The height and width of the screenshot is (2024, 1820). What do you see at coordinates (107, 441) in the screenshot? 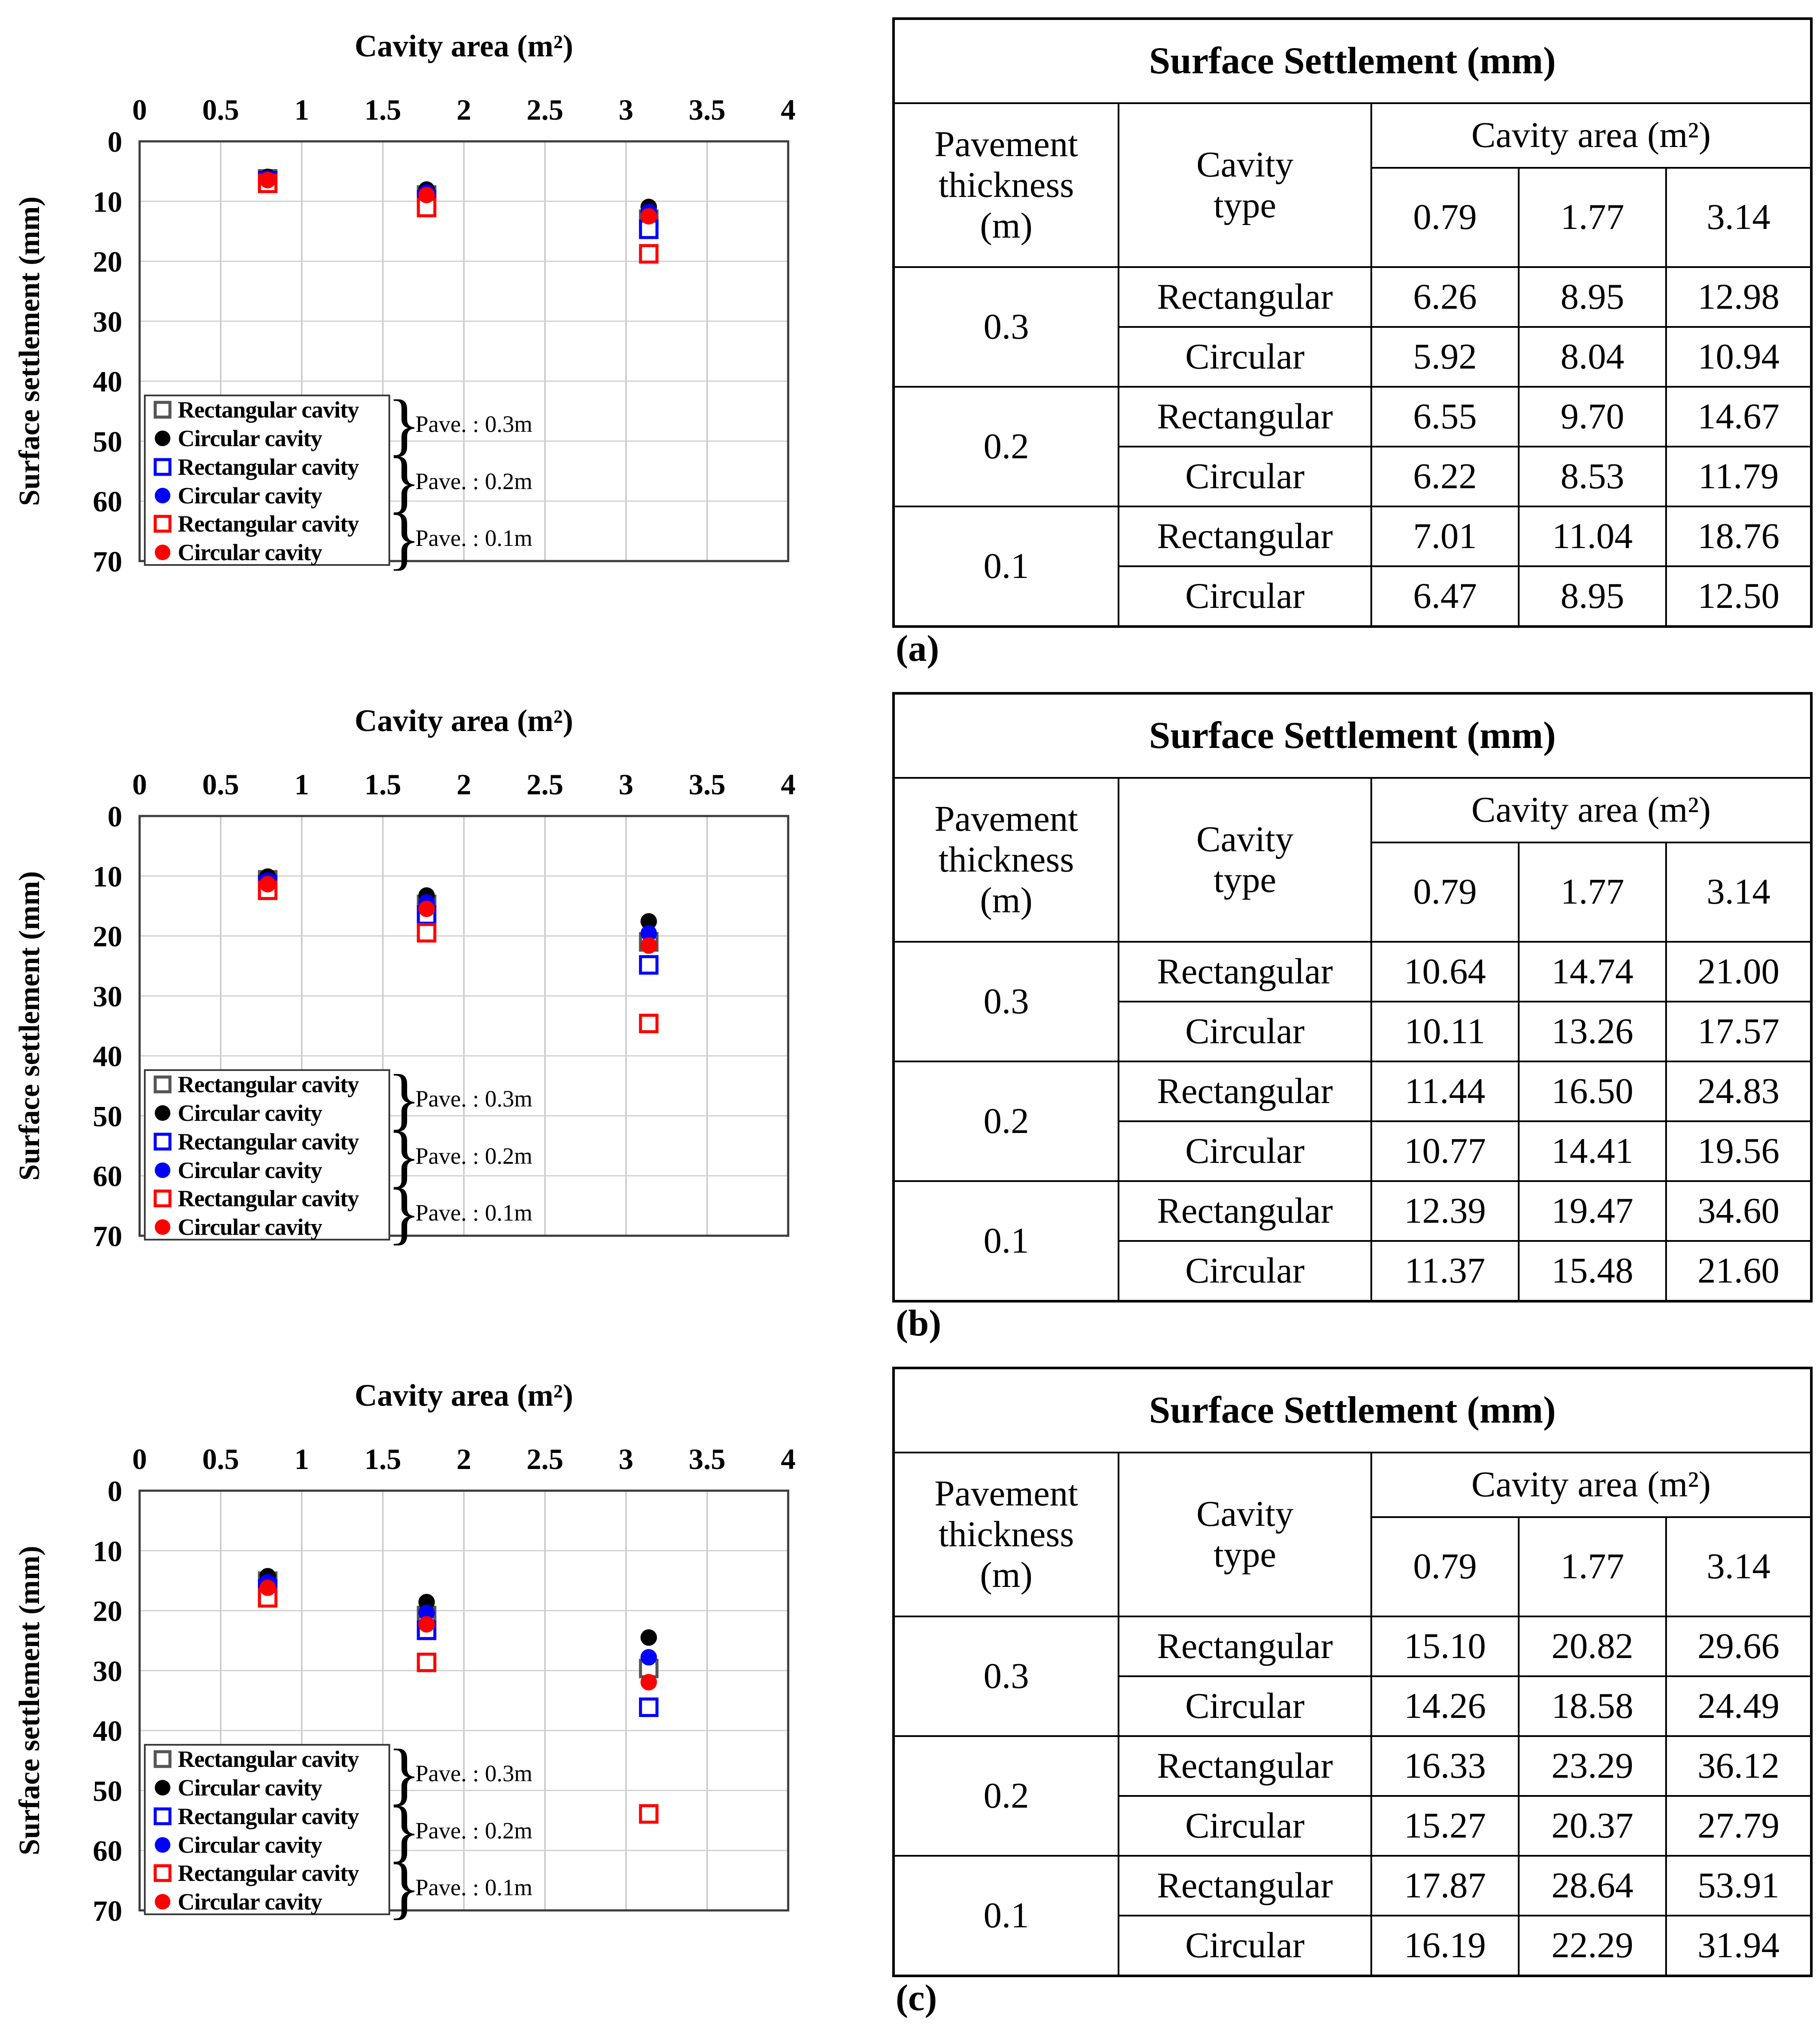
I see `y-tick-label: 50` at bounding box center [107, 441].